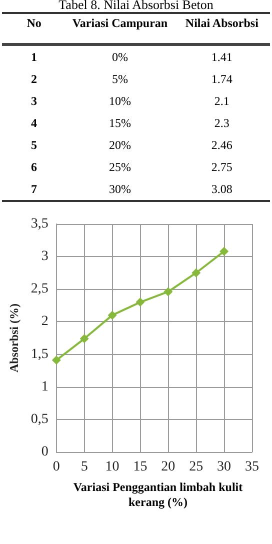  What do you see at coordinates (120, 23) in the screenshot?
I see `text: Variasi Campuran` at bounding box center [120, 23].